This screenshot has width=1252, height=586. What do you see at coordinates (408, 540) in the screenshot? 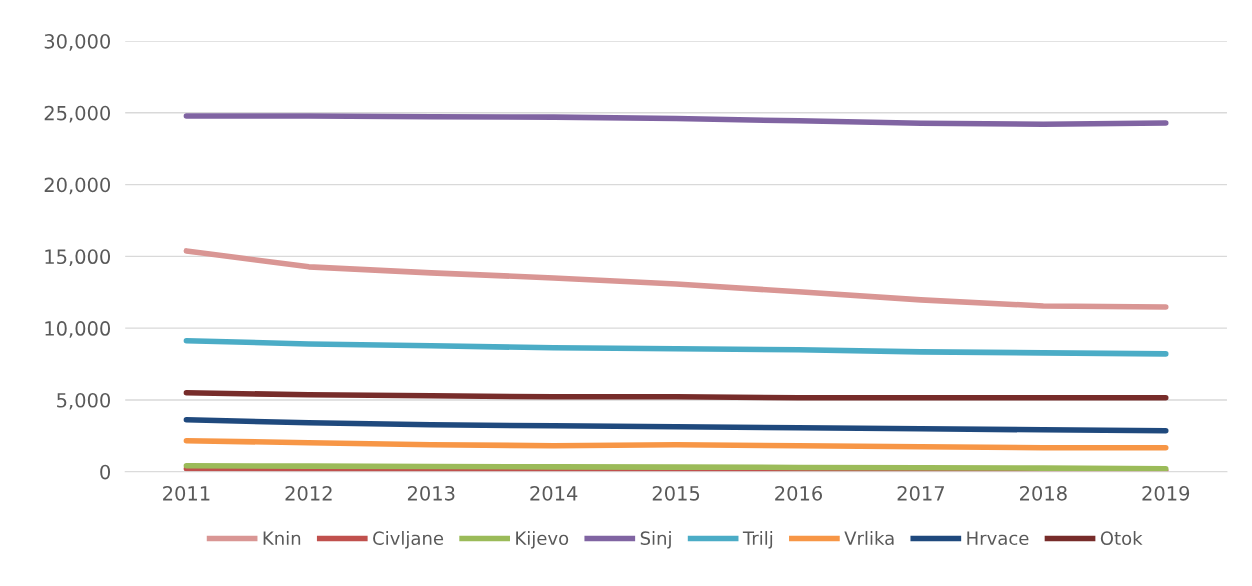
I see `legend-label: Civljane` at bounding box center [408, 540].